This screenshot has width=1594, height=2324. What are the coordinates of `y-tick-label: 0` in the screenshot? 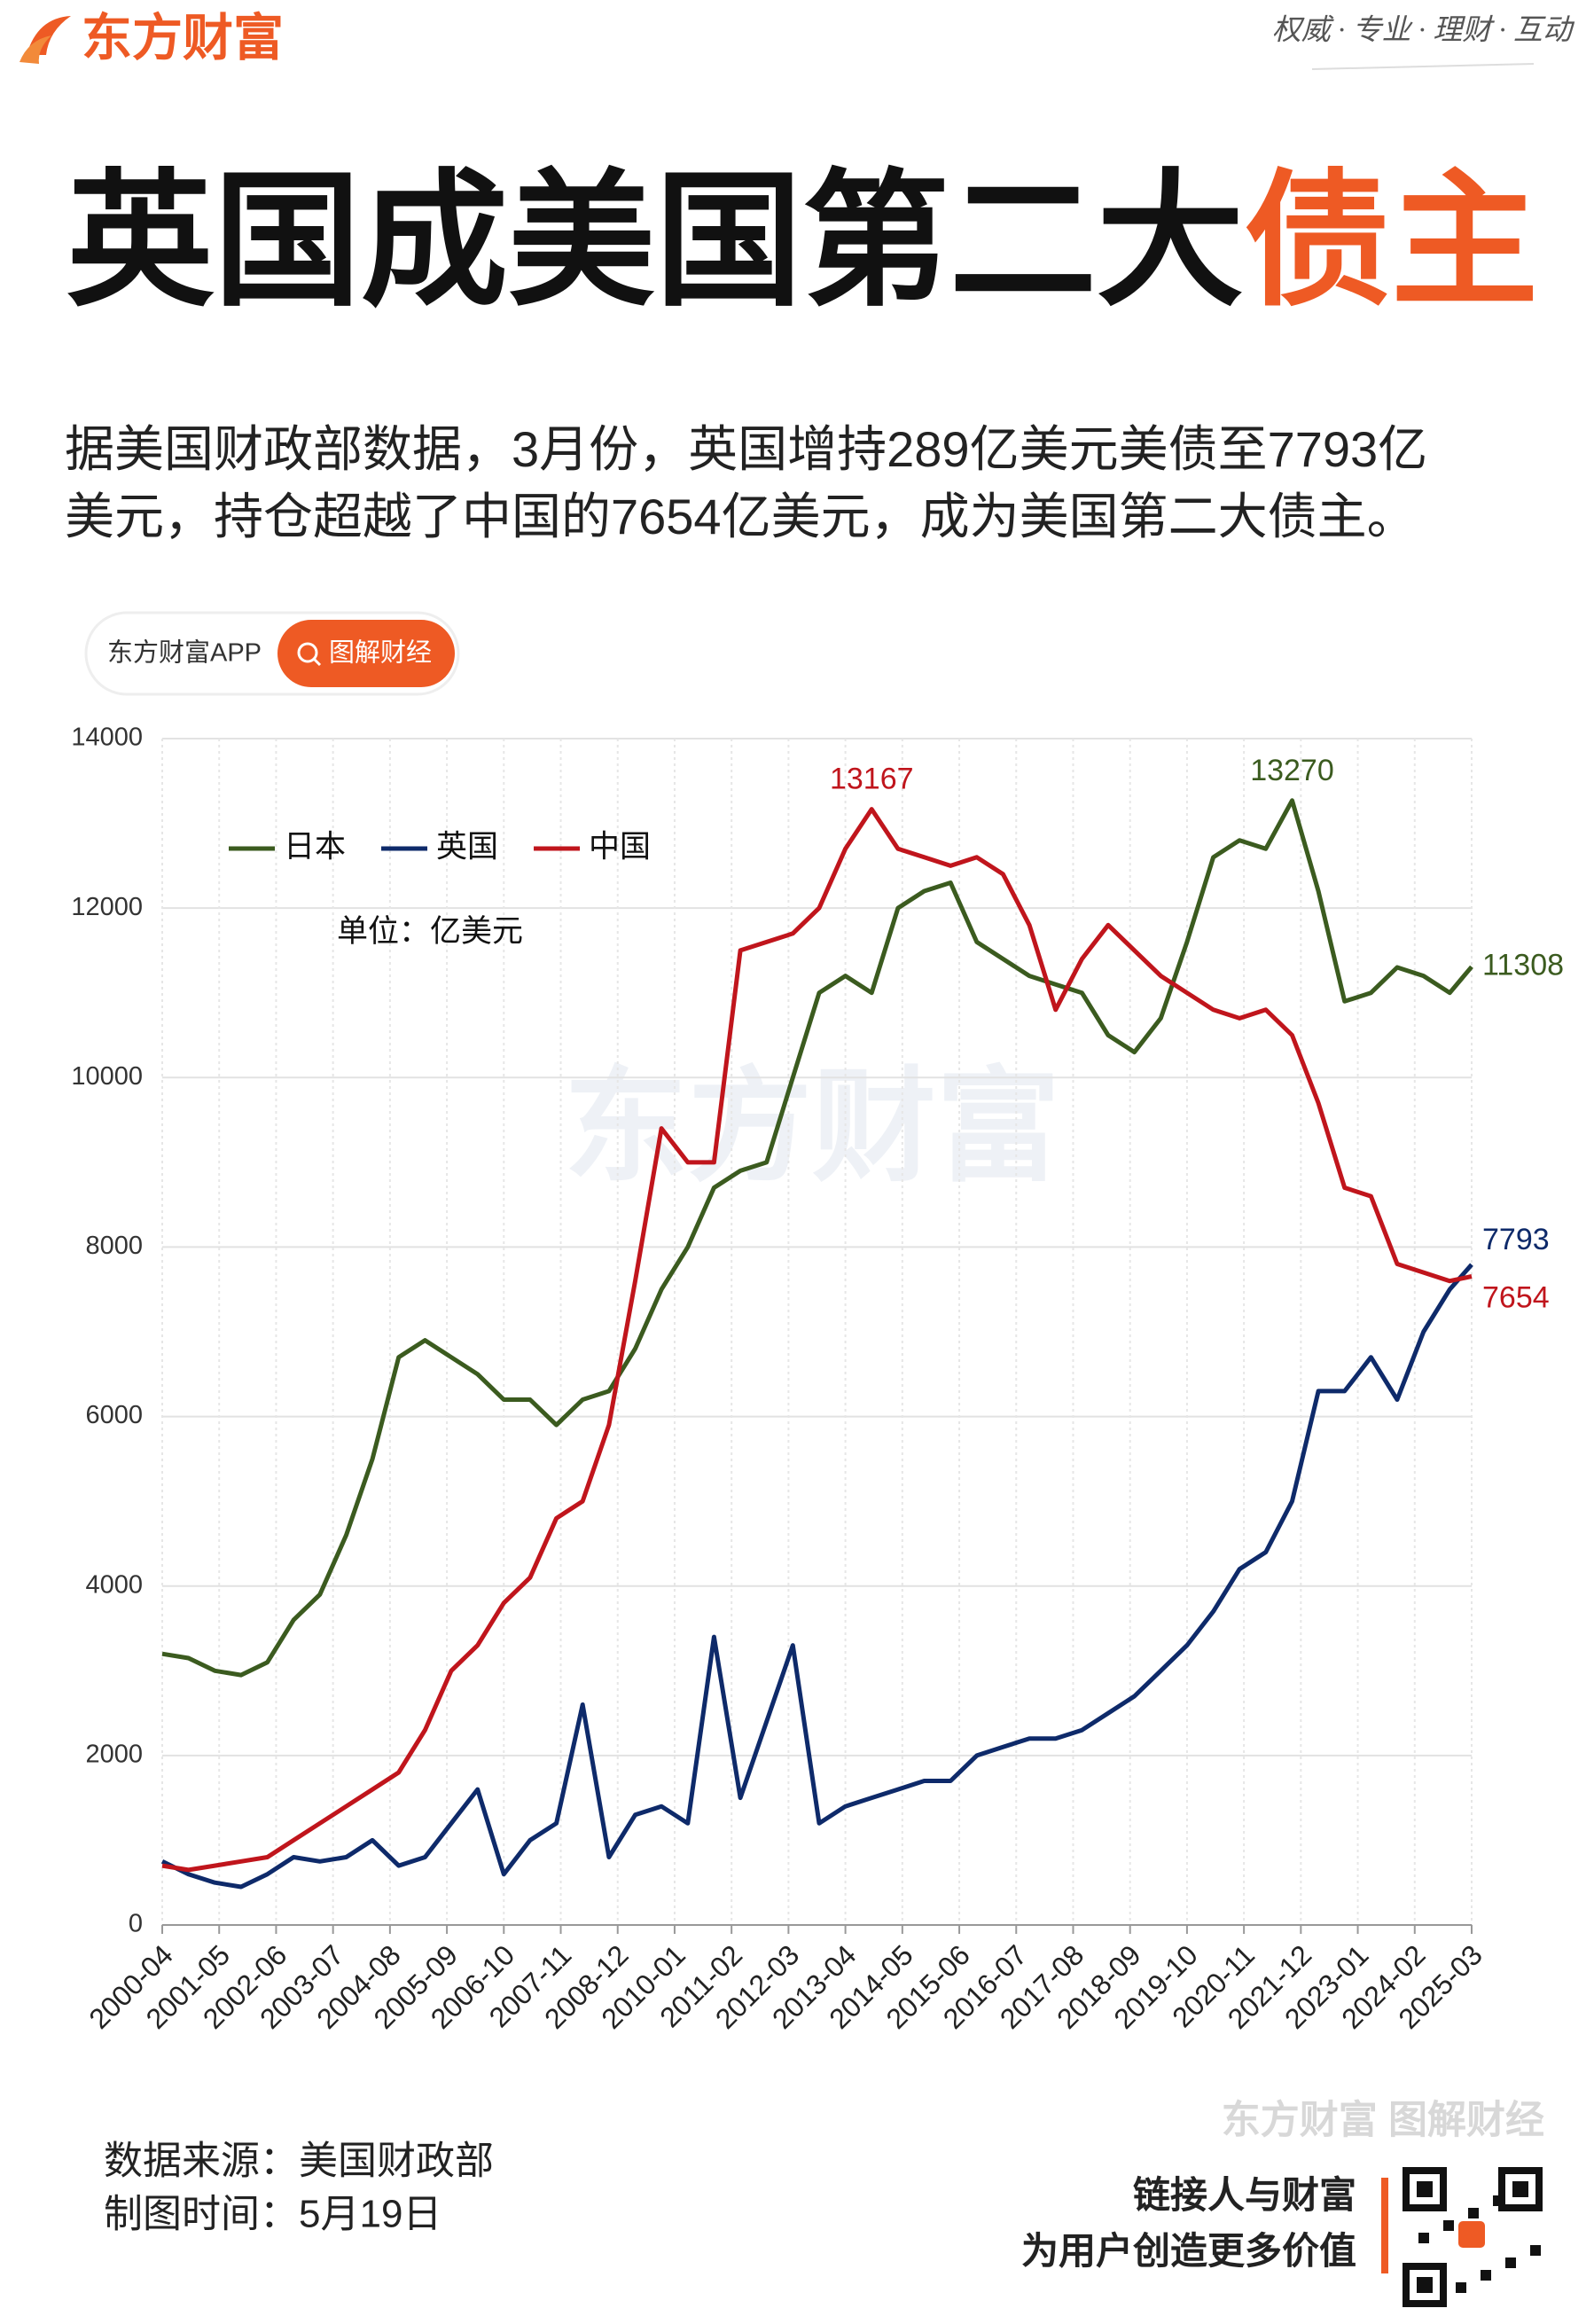 It's located at (136, 1924).